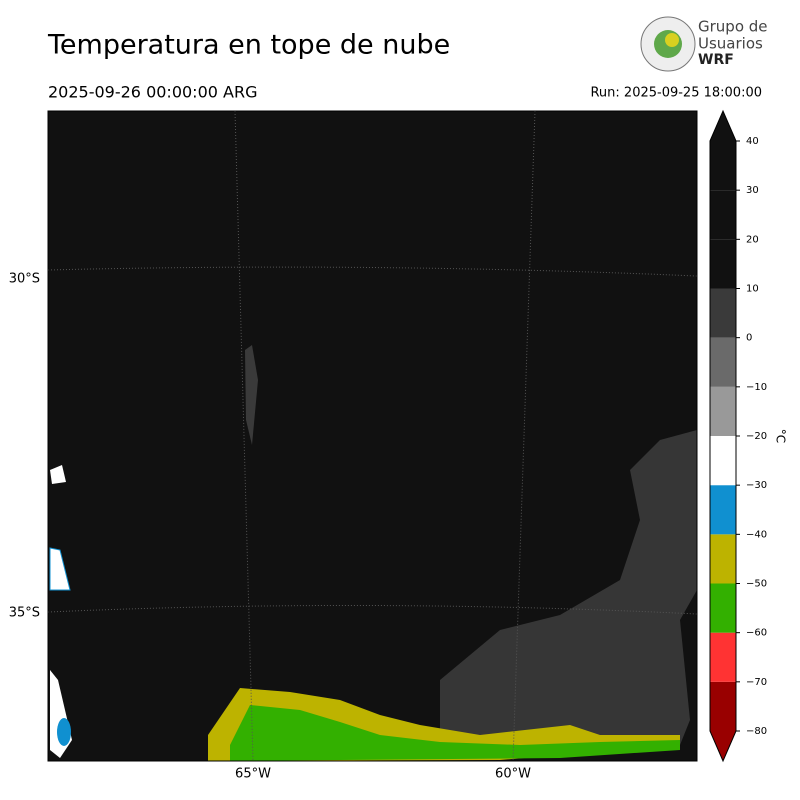 The width and height of the screenshot is (800, 800). I want to click on colorbar-tick-label: −60, so click(756, 633).